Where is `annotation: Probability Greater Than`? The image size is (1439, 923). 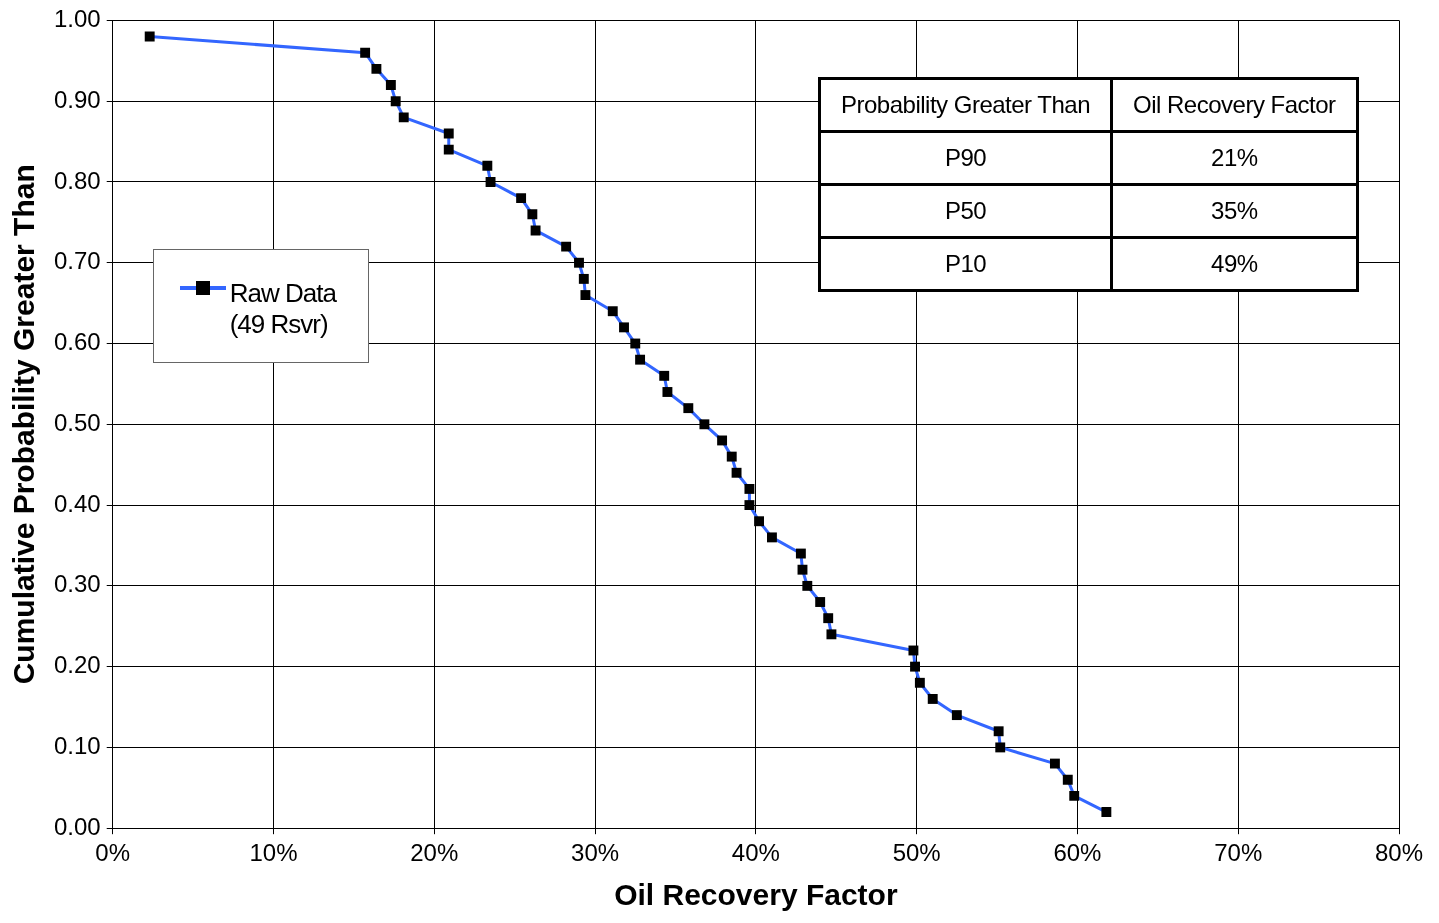 annotation: Probability Greater Than is located at coordinates (965, 105).